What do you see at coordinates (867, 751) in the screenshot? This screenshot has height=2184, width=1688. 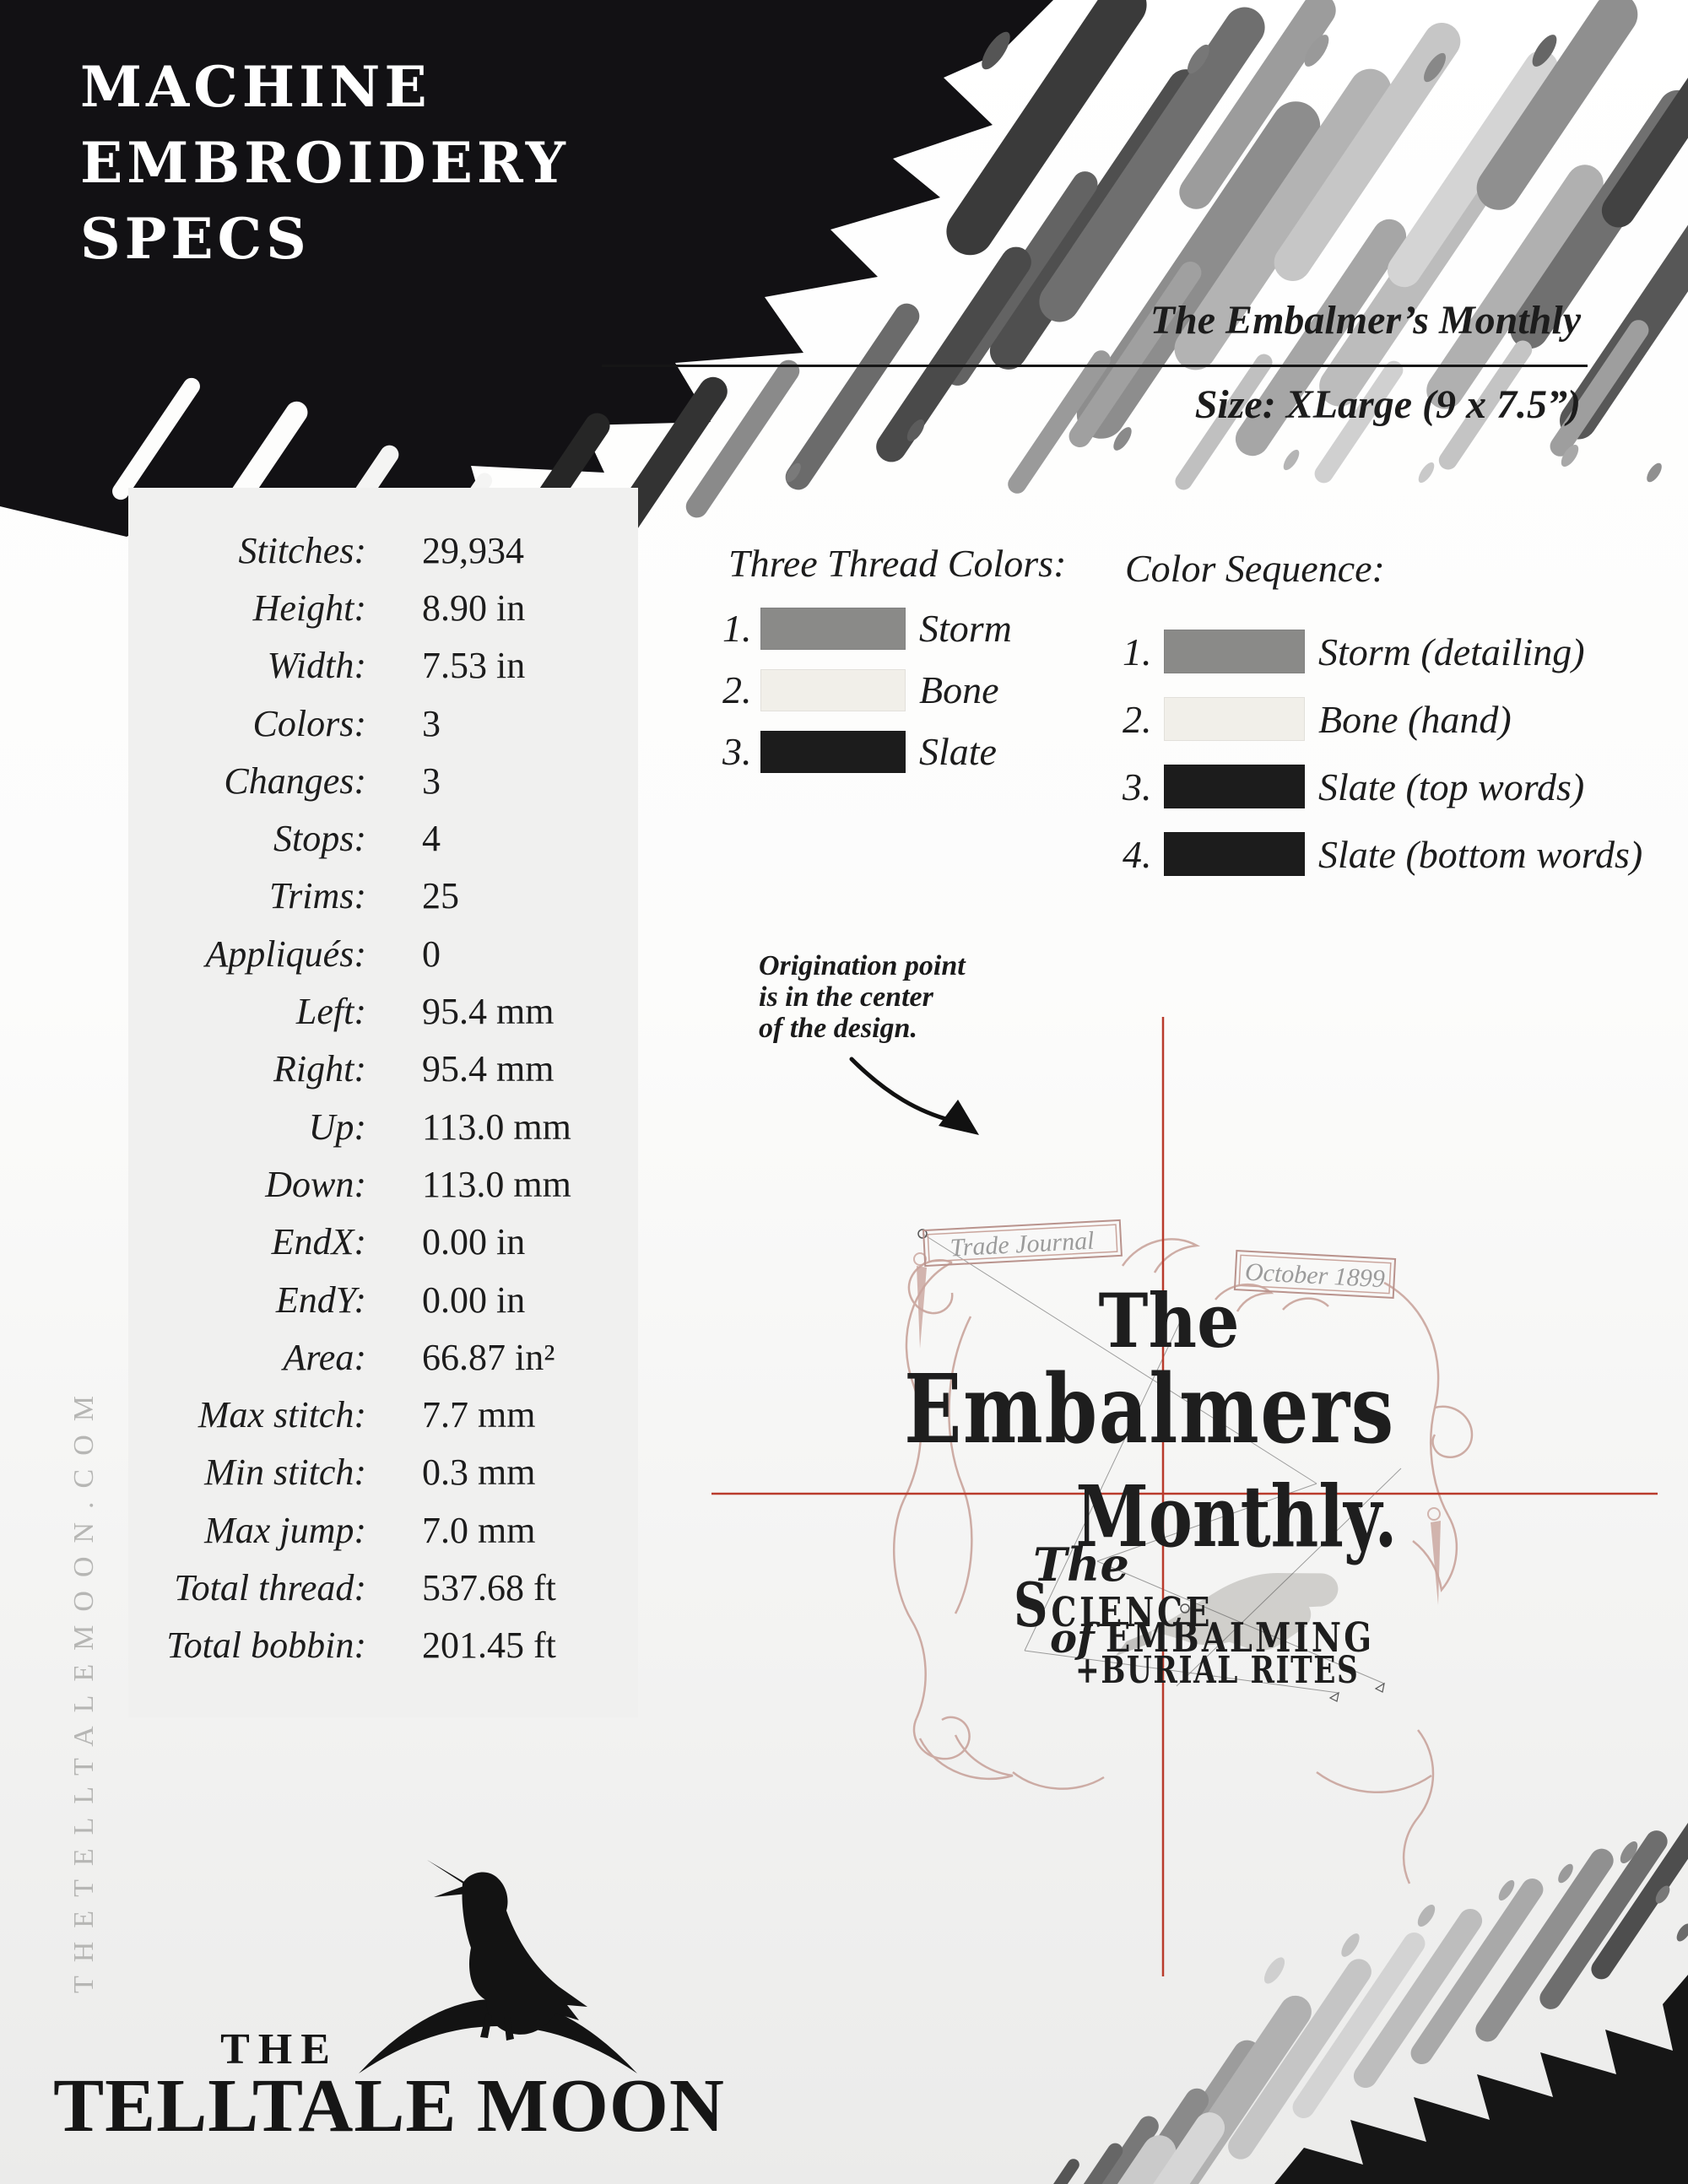 I see `thread-color-item: 3. Slate` at bounding box center [867, 751].